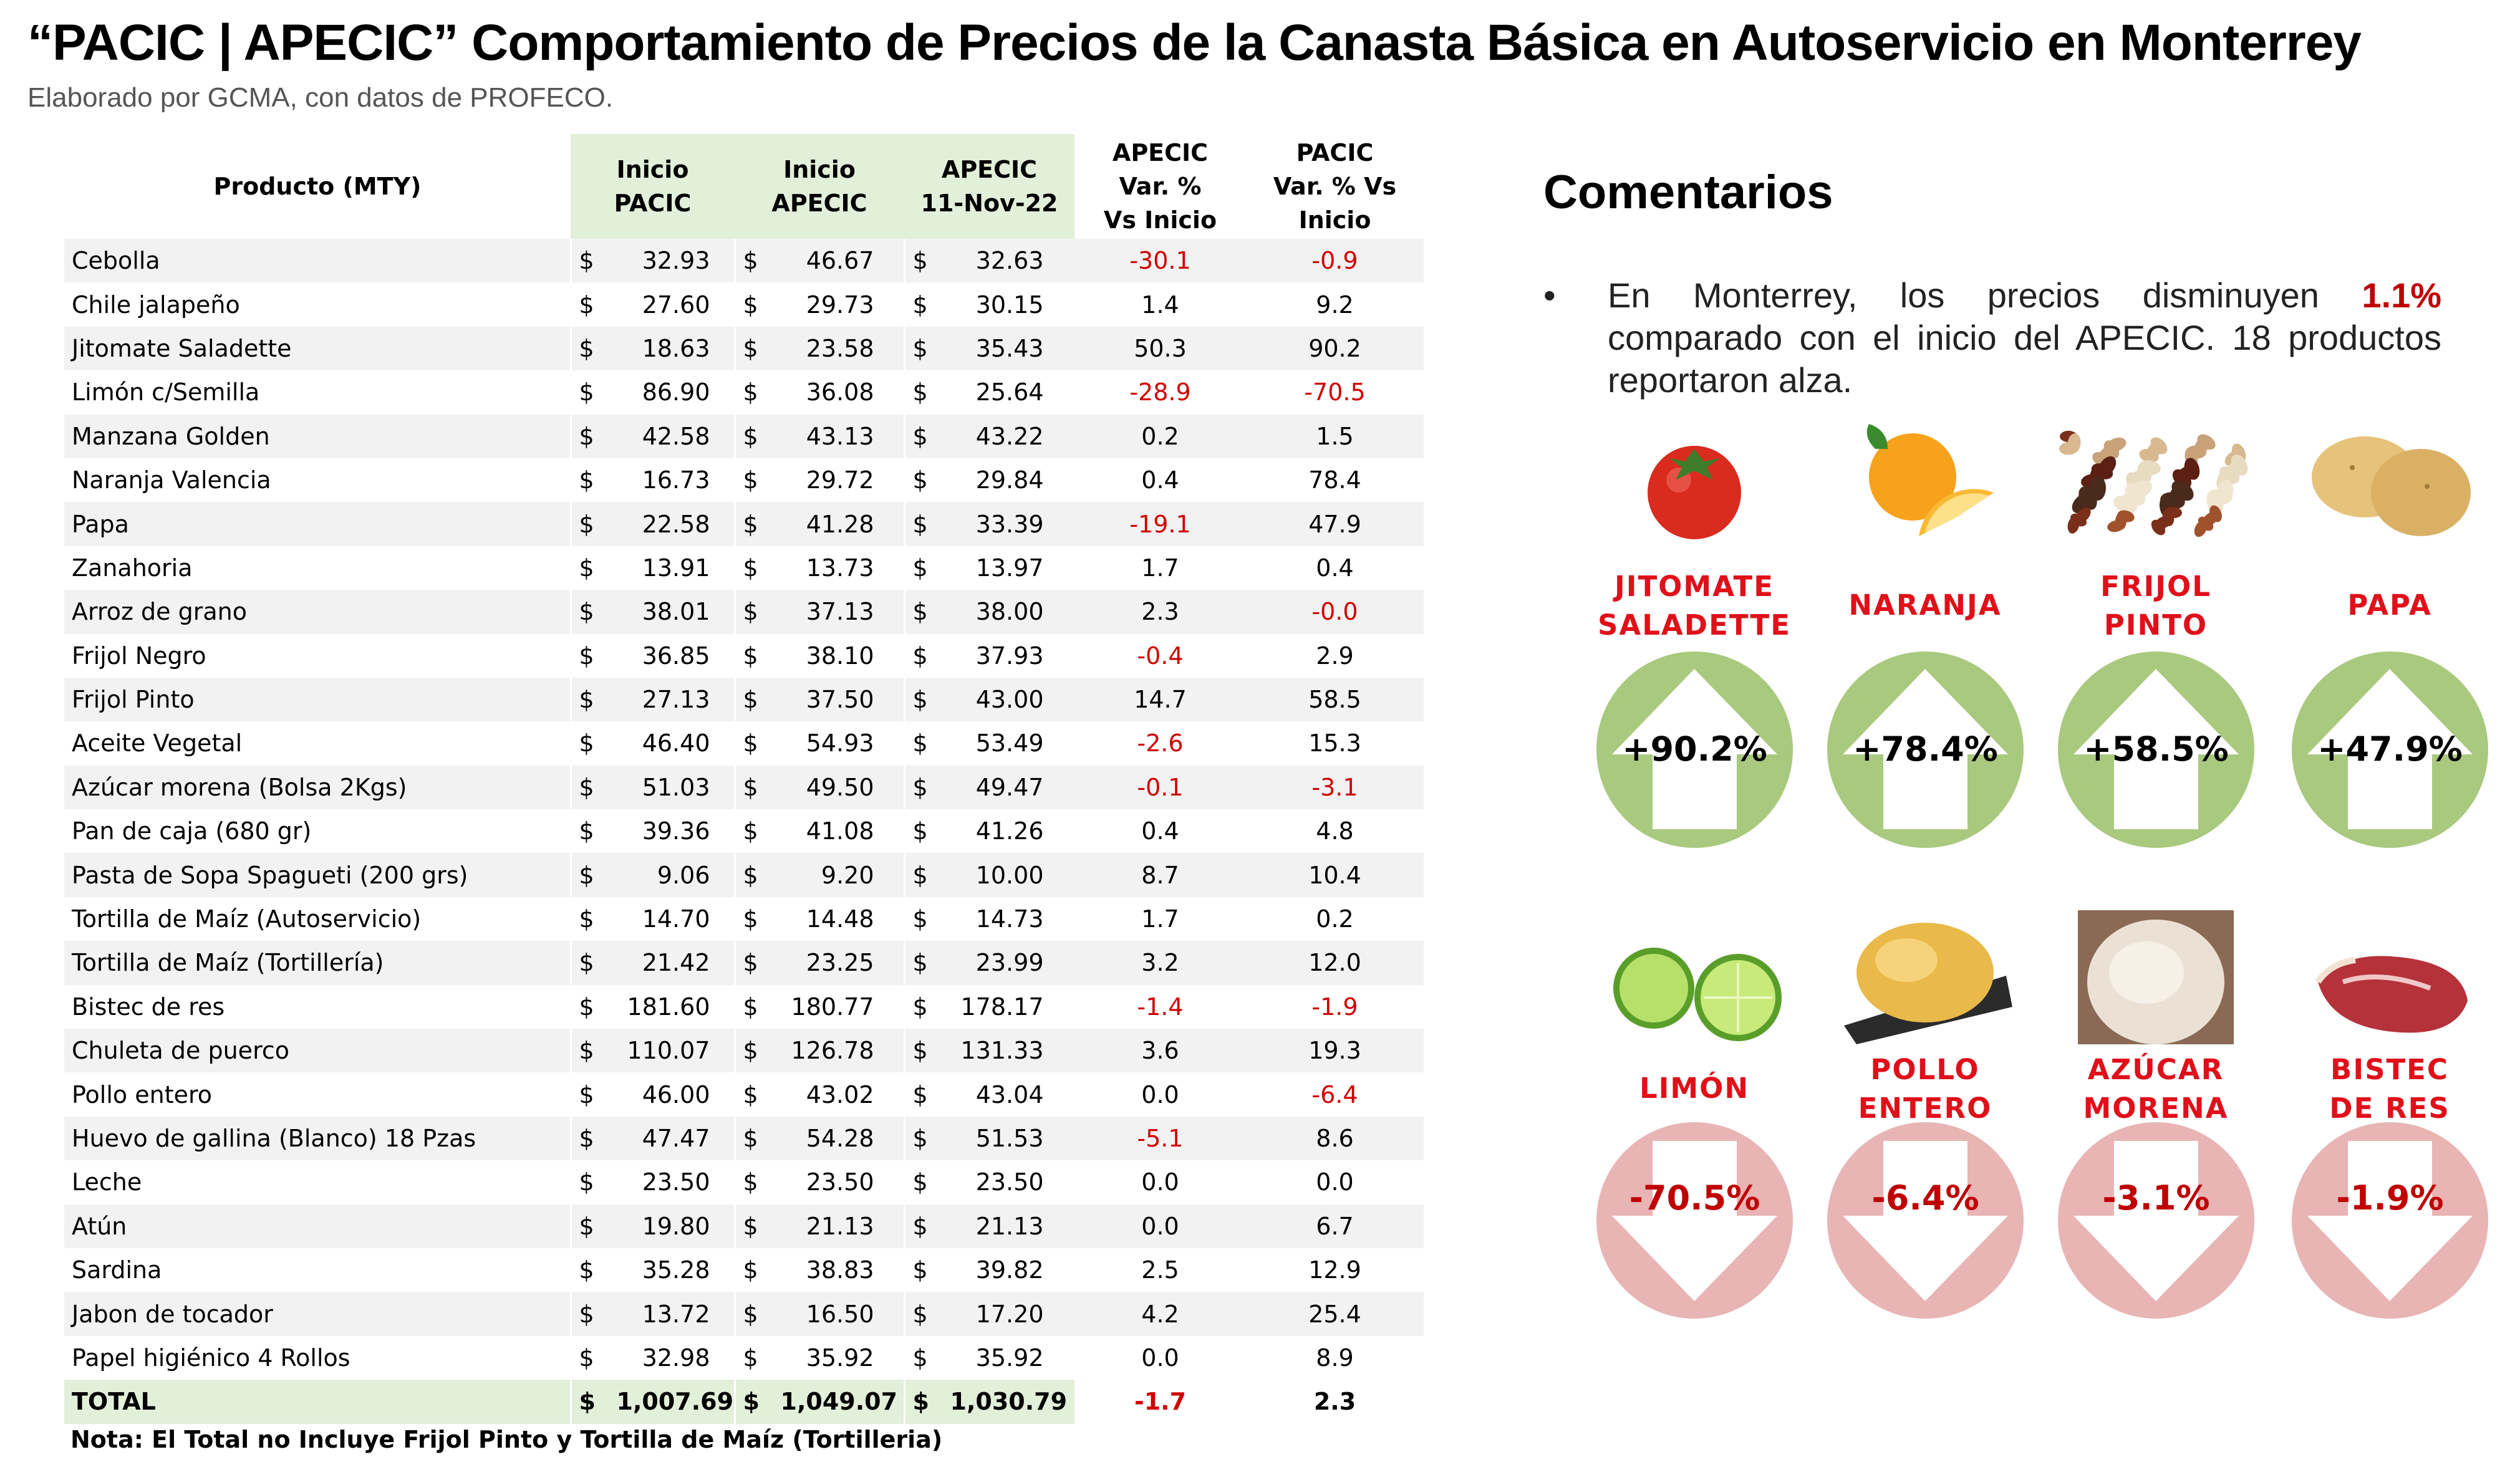 Image resolution: width=2520 pixels, height=1462 pixels. Describe the element at coordinates (676, 963) in the screenshot. I see `price-value: 21.42` at that location.